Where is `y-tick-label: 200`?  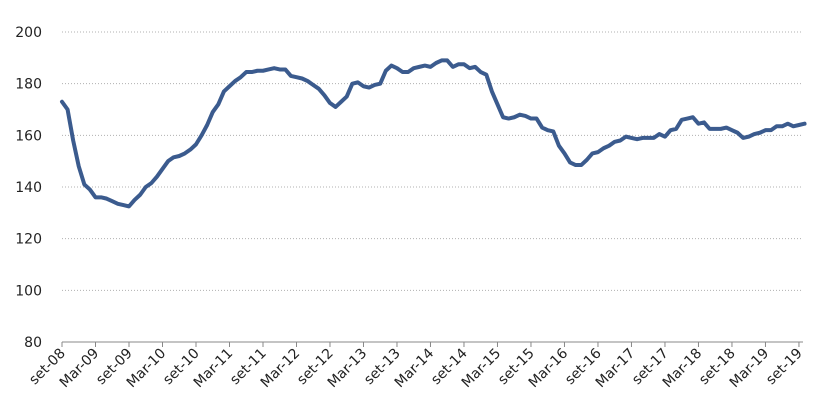
y-tick-label: 200 is located at coordinates (28, 33).